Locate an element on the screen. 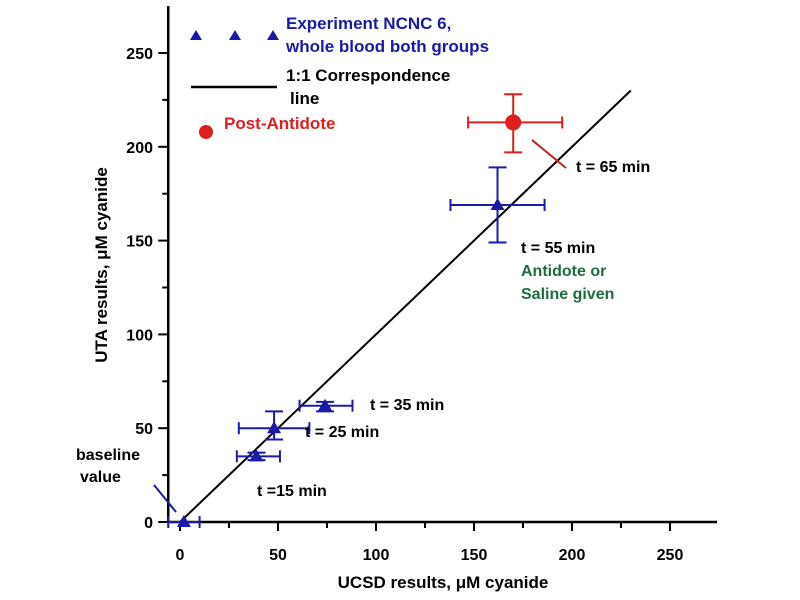  annotation-t15: t =15 min is located at coordinates (292, 491).